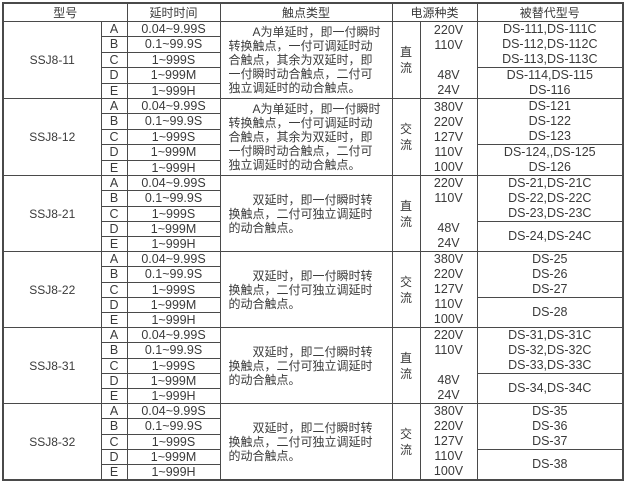 This screenshot has height=481, width=624. What do you see at coordinates (550, 12) in the screenshot?
I see `header-replaced-model: 被替代型号` at bounding box center [550, 12].